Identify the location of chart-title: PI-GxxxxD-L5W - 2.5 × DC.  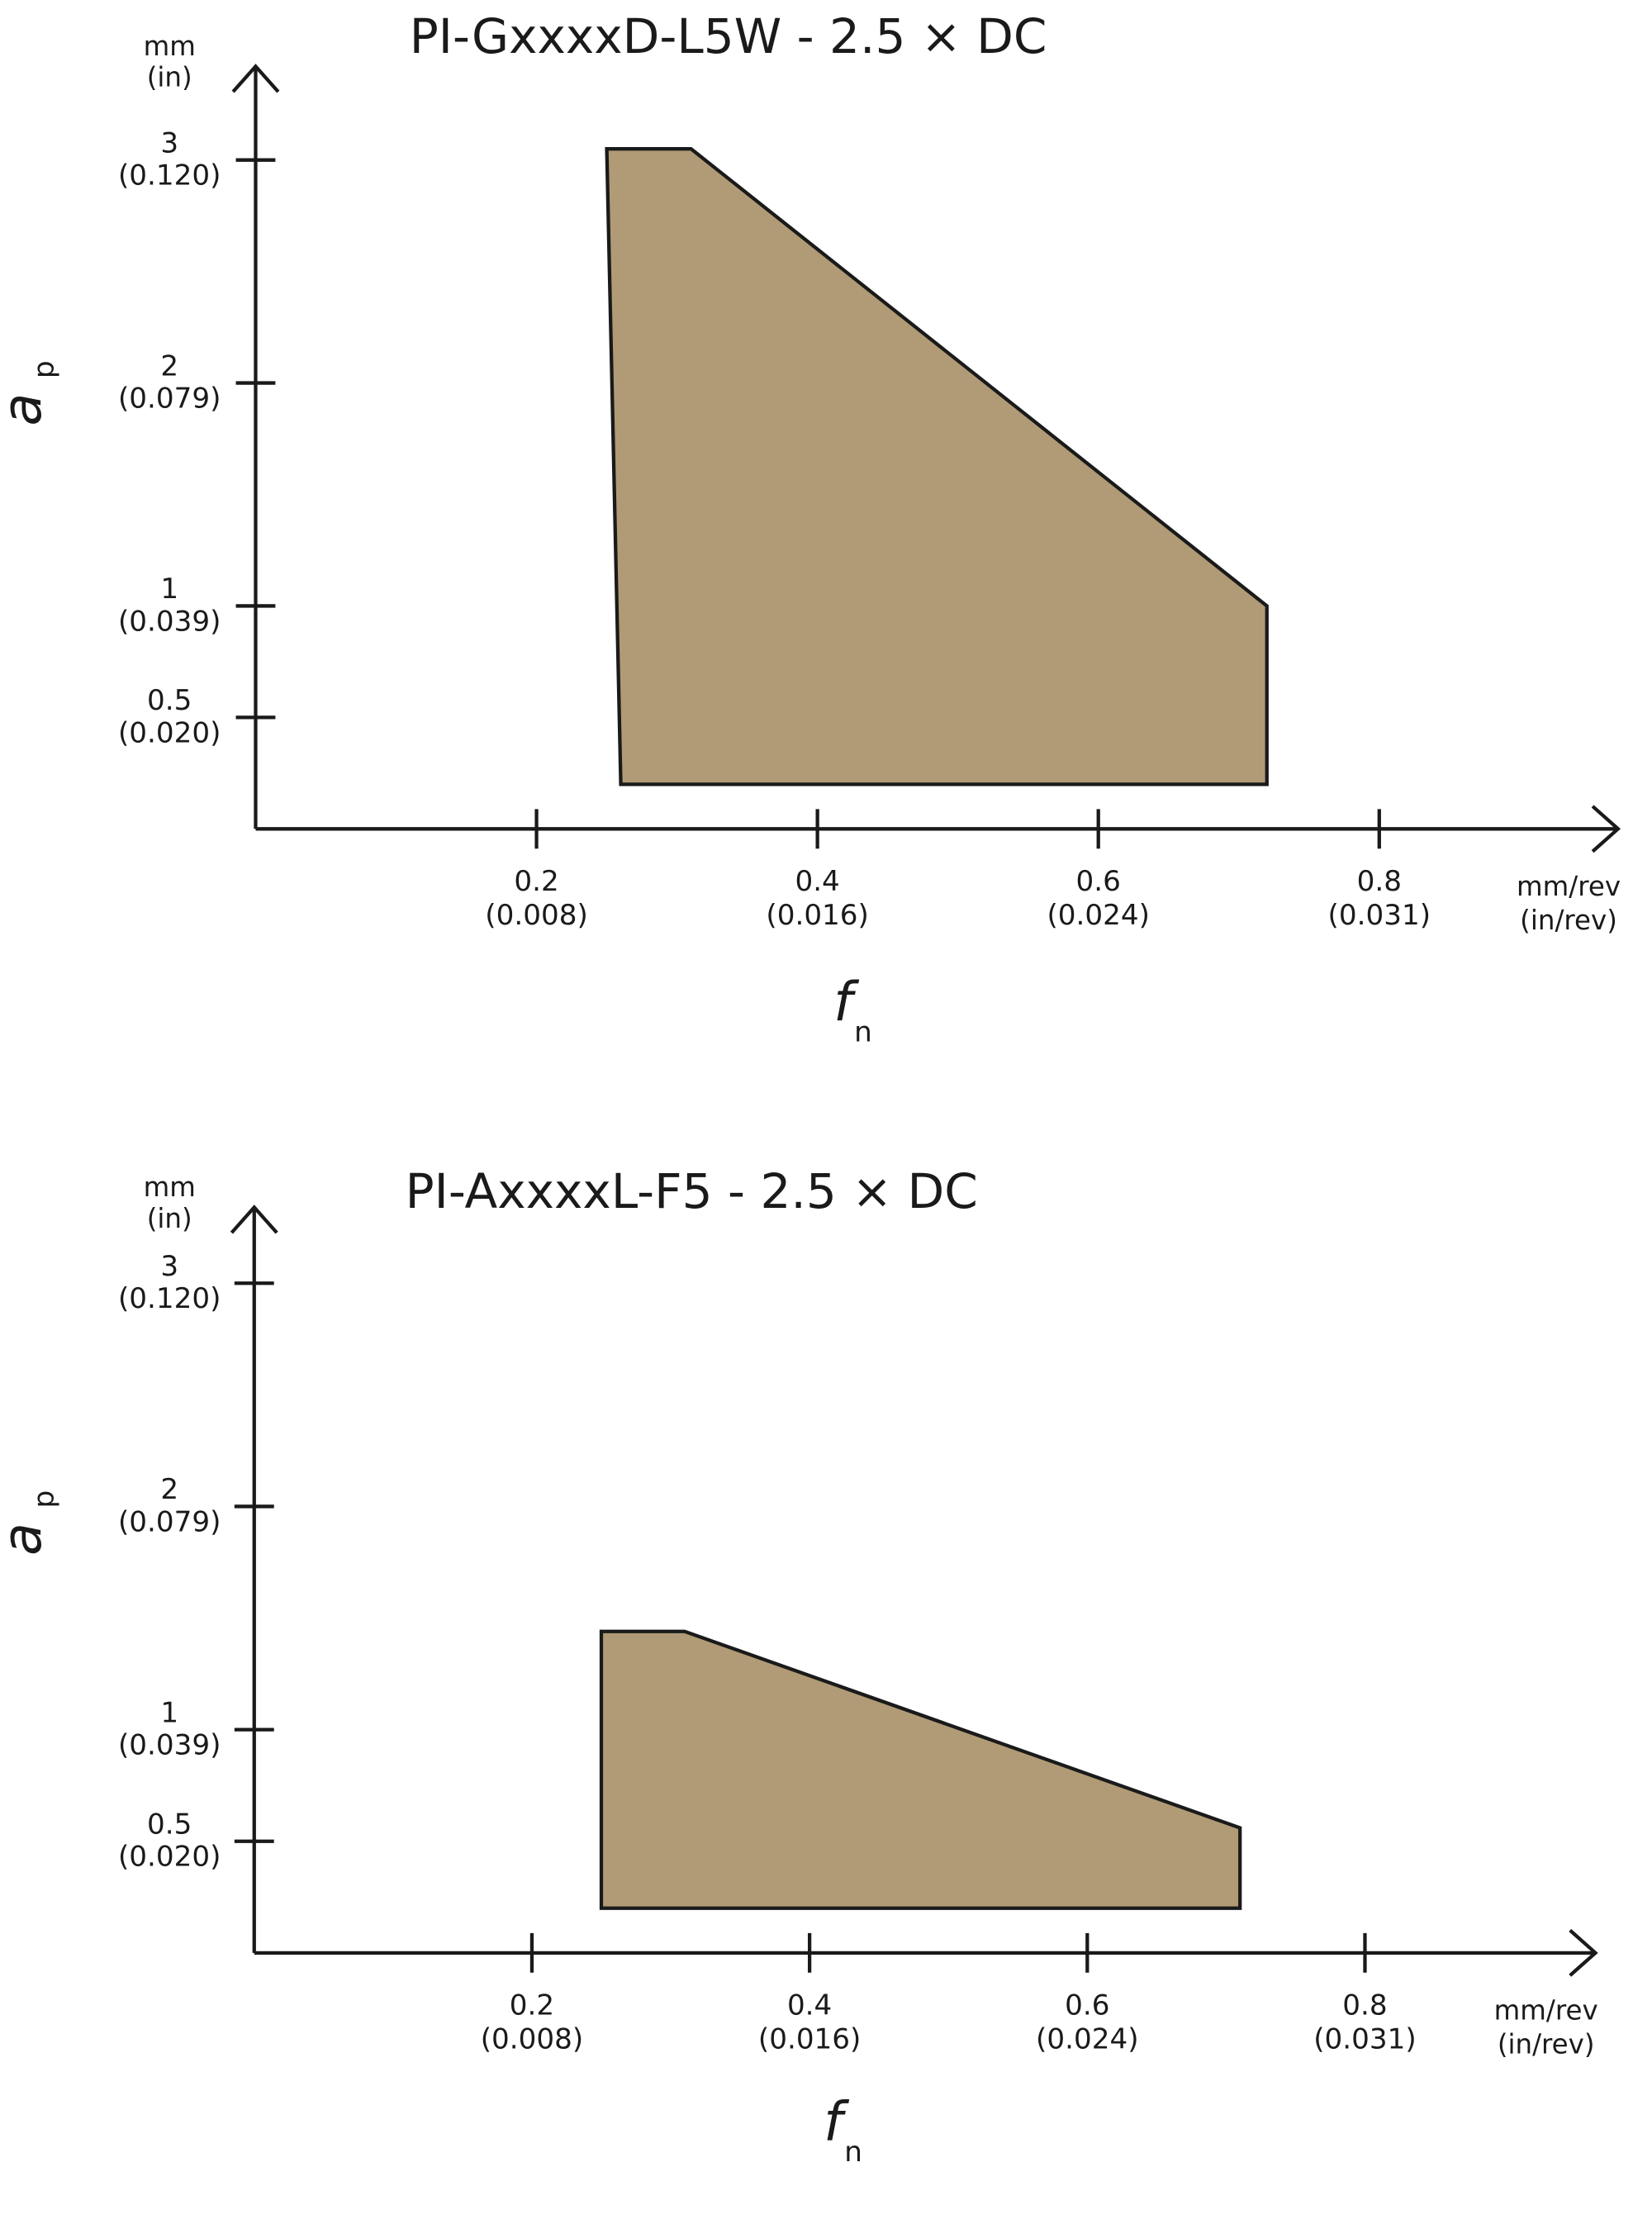
(728, 36).